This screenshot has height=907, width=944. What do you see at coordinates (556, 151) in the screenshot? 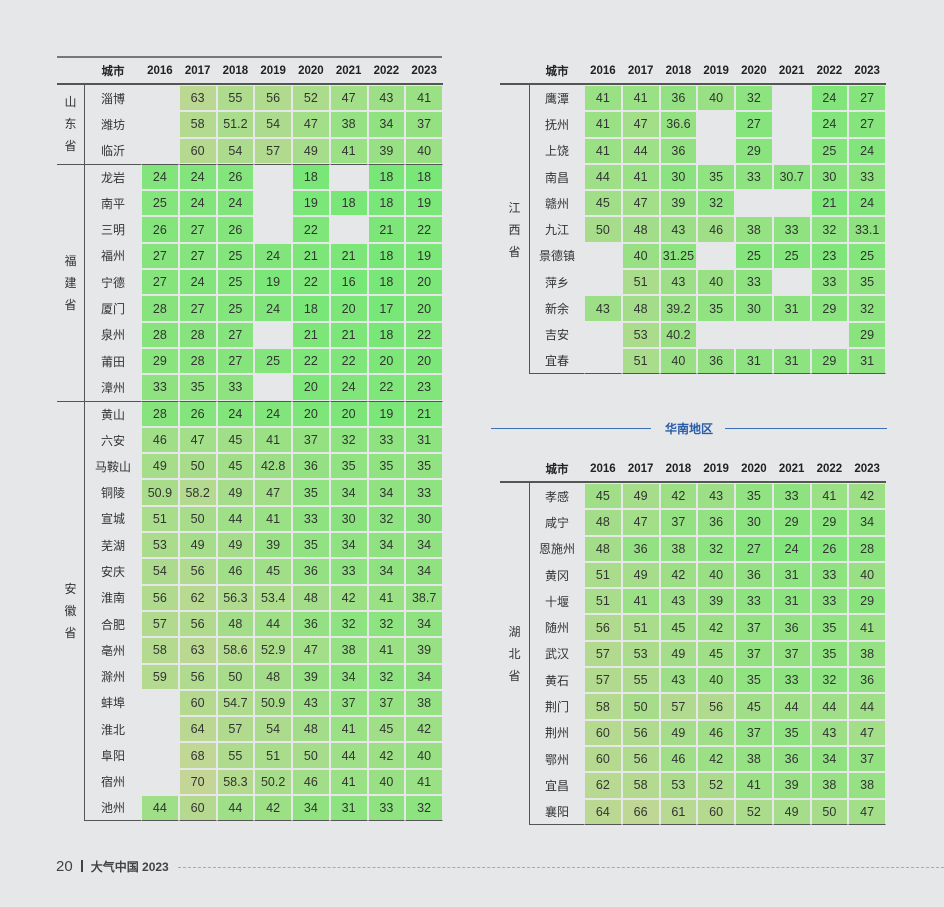
I see `city-name: 上饶` at bounding box center [556, 151].